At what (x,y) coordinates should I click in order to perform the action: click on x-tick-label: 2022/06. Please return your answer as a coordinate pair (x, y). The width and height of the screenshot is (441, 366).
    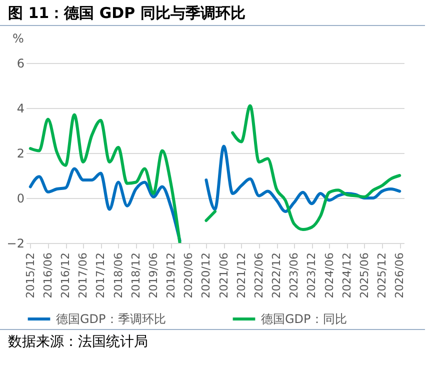
    Looking at the image, I should click on (259, 275).